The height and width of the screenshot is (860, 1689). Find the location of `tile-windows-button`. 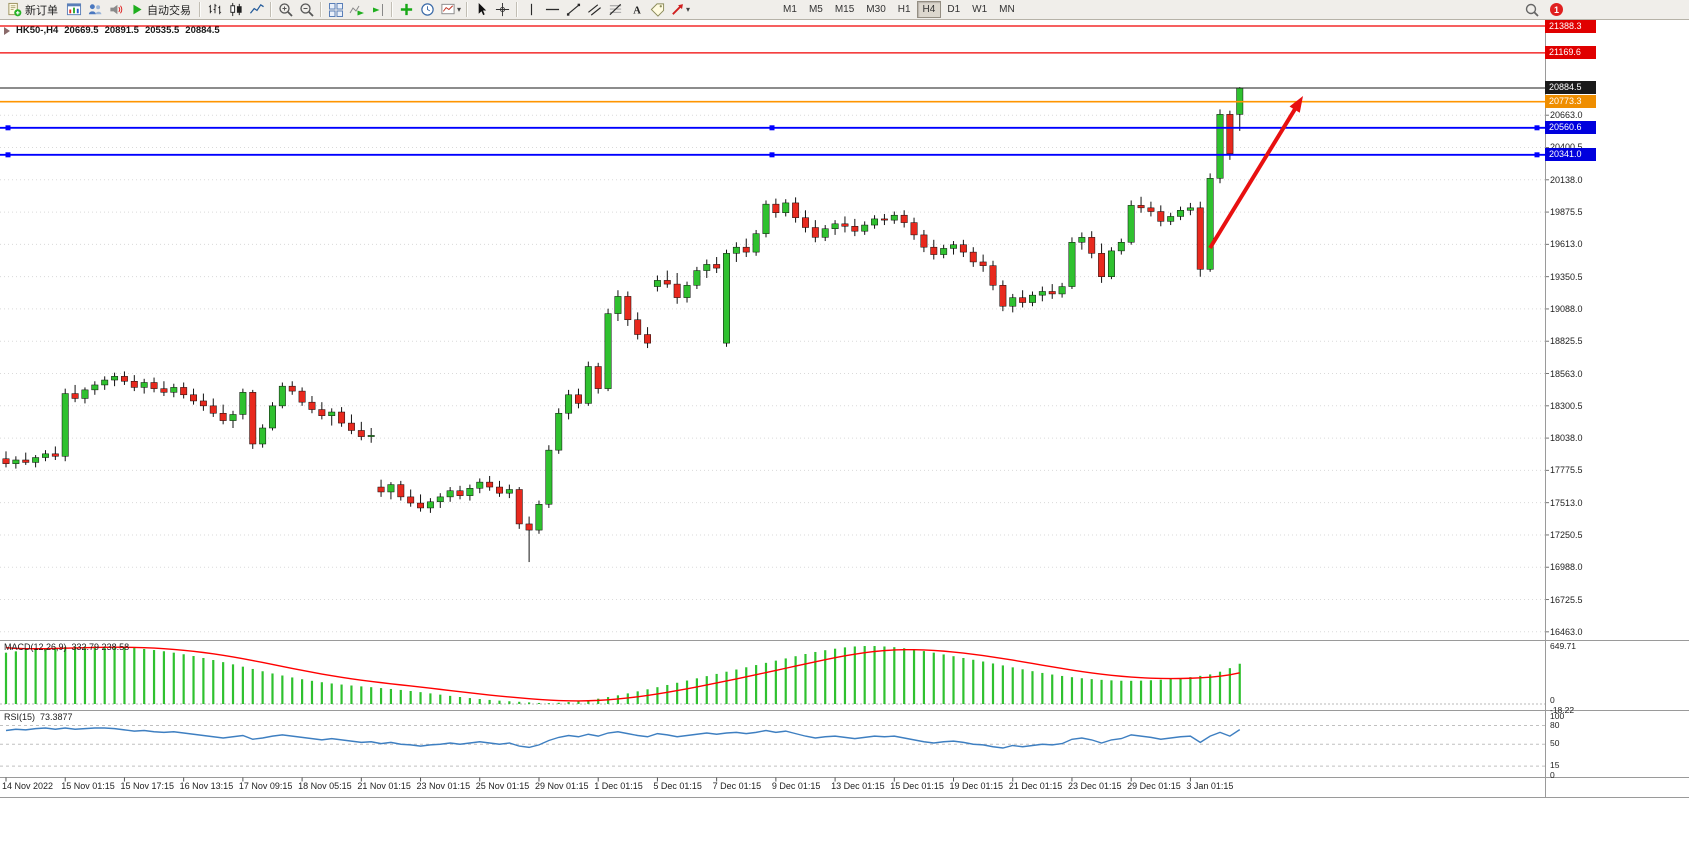

tile-windows-button is located at coordinates (335, 10).